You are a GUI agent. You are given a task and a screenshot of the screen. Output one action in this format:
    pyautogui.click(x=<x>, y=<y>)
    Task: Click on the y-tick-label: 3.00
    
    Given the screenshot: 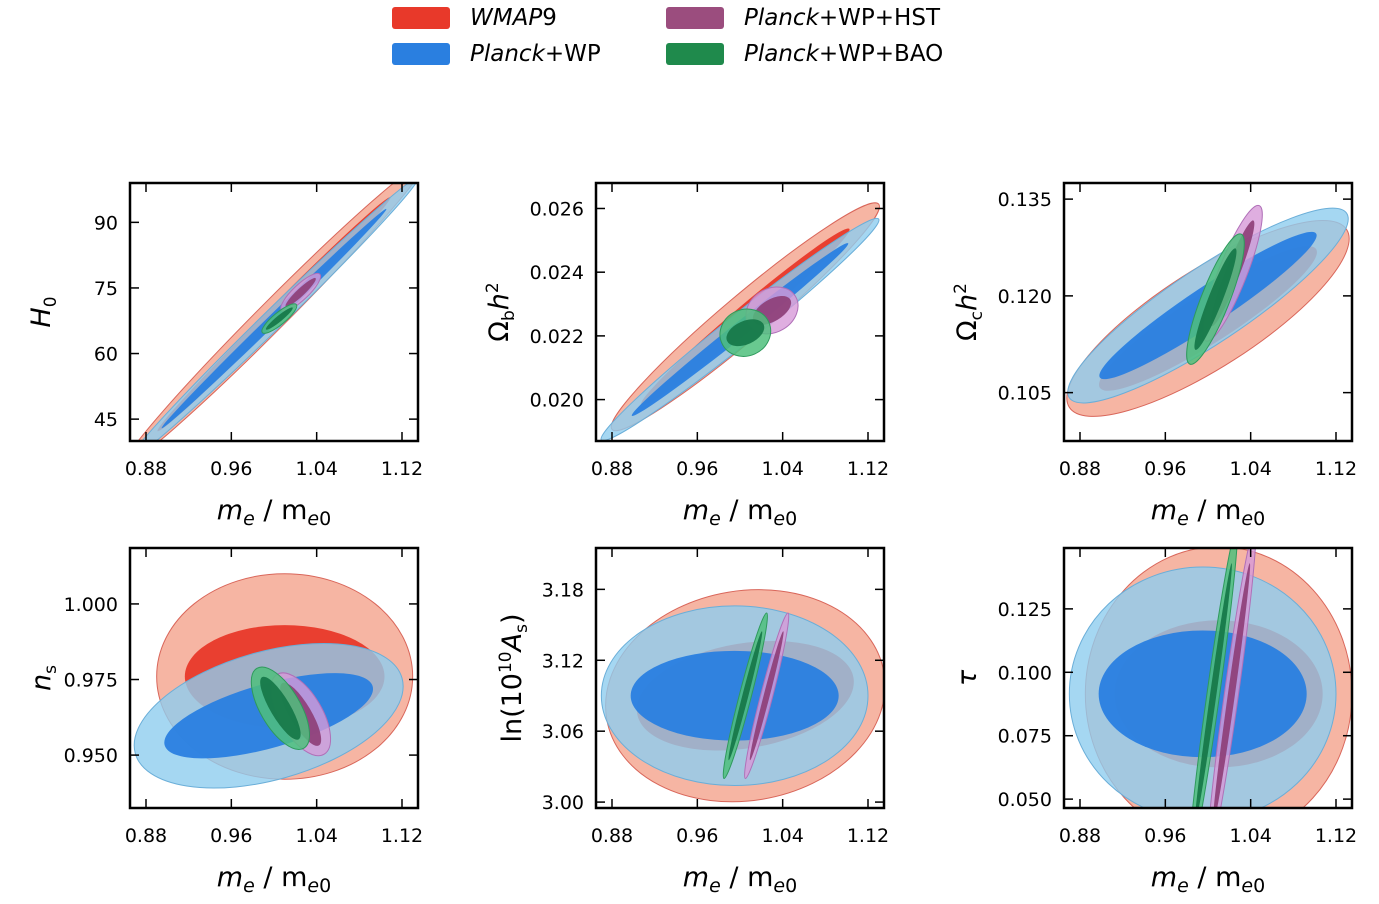 What is the action you would take?
    pyautogui.click(x=563, y=803)
    